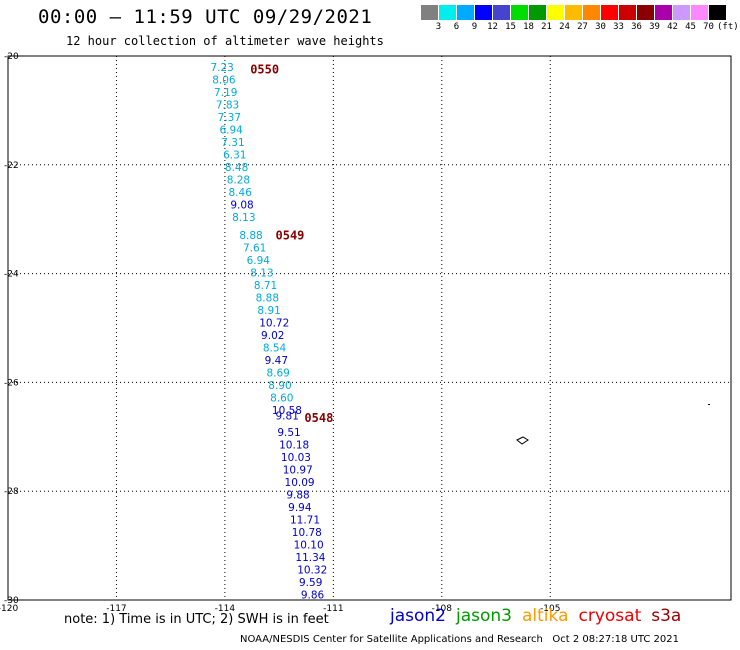 The height and width of the screenshot is (650, 740). What do you see at coordinates (9, 609) in the screenshot?
I see `x-tick-label: -120` at bounding box center [9, 609].